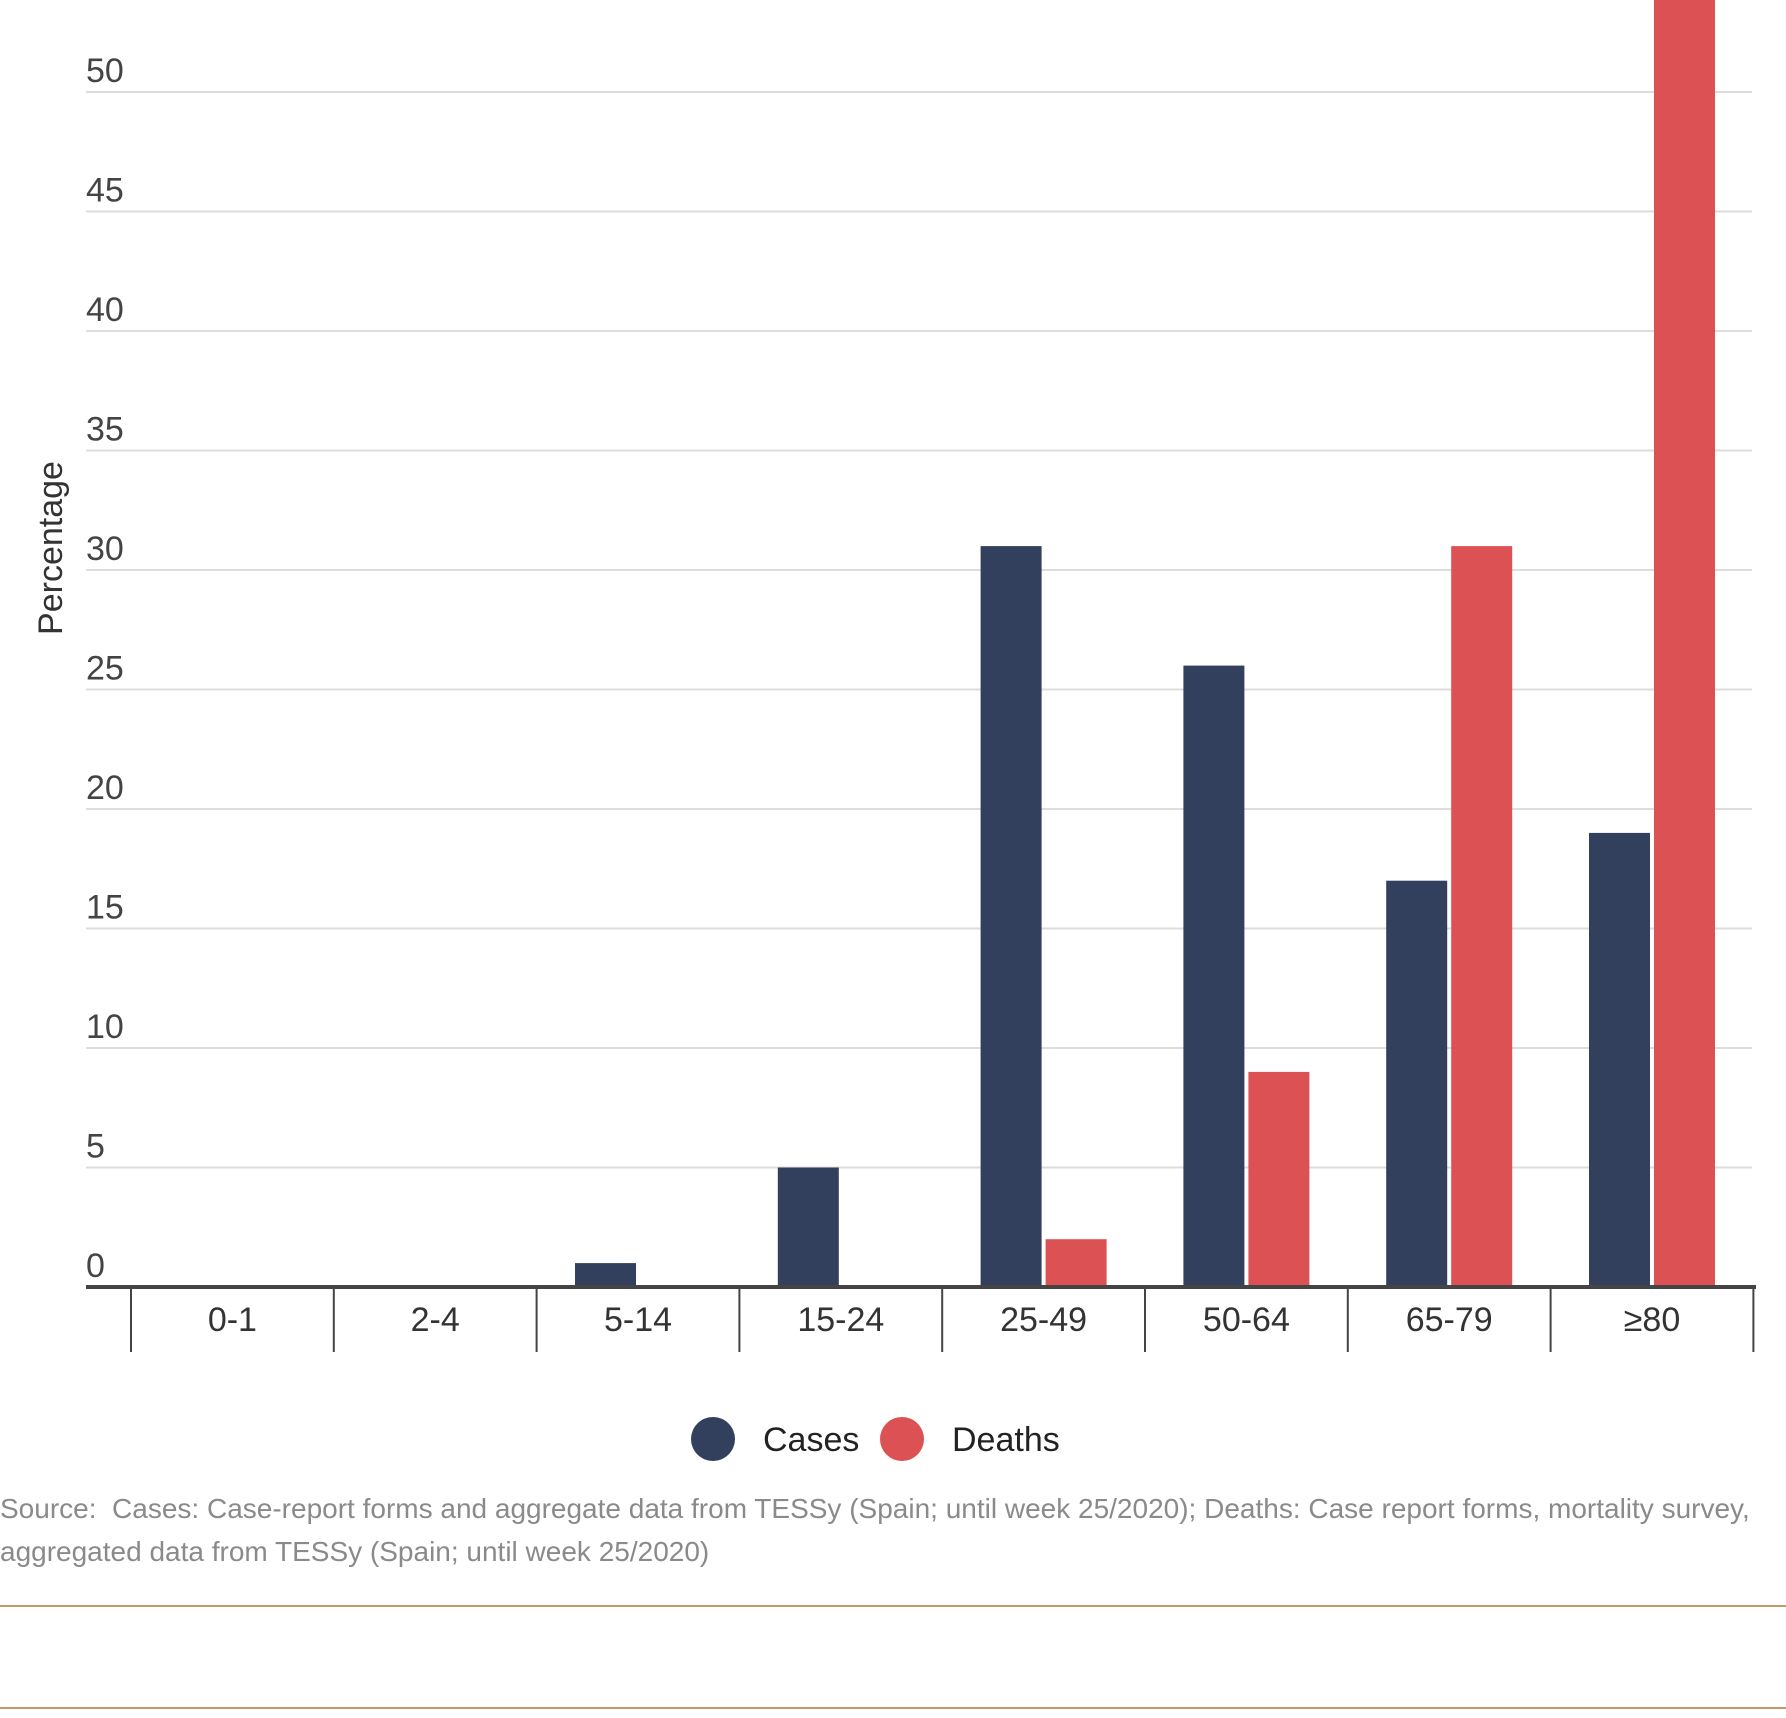  I want to click on x-tick-label: 2-4, so click(435, 1320).